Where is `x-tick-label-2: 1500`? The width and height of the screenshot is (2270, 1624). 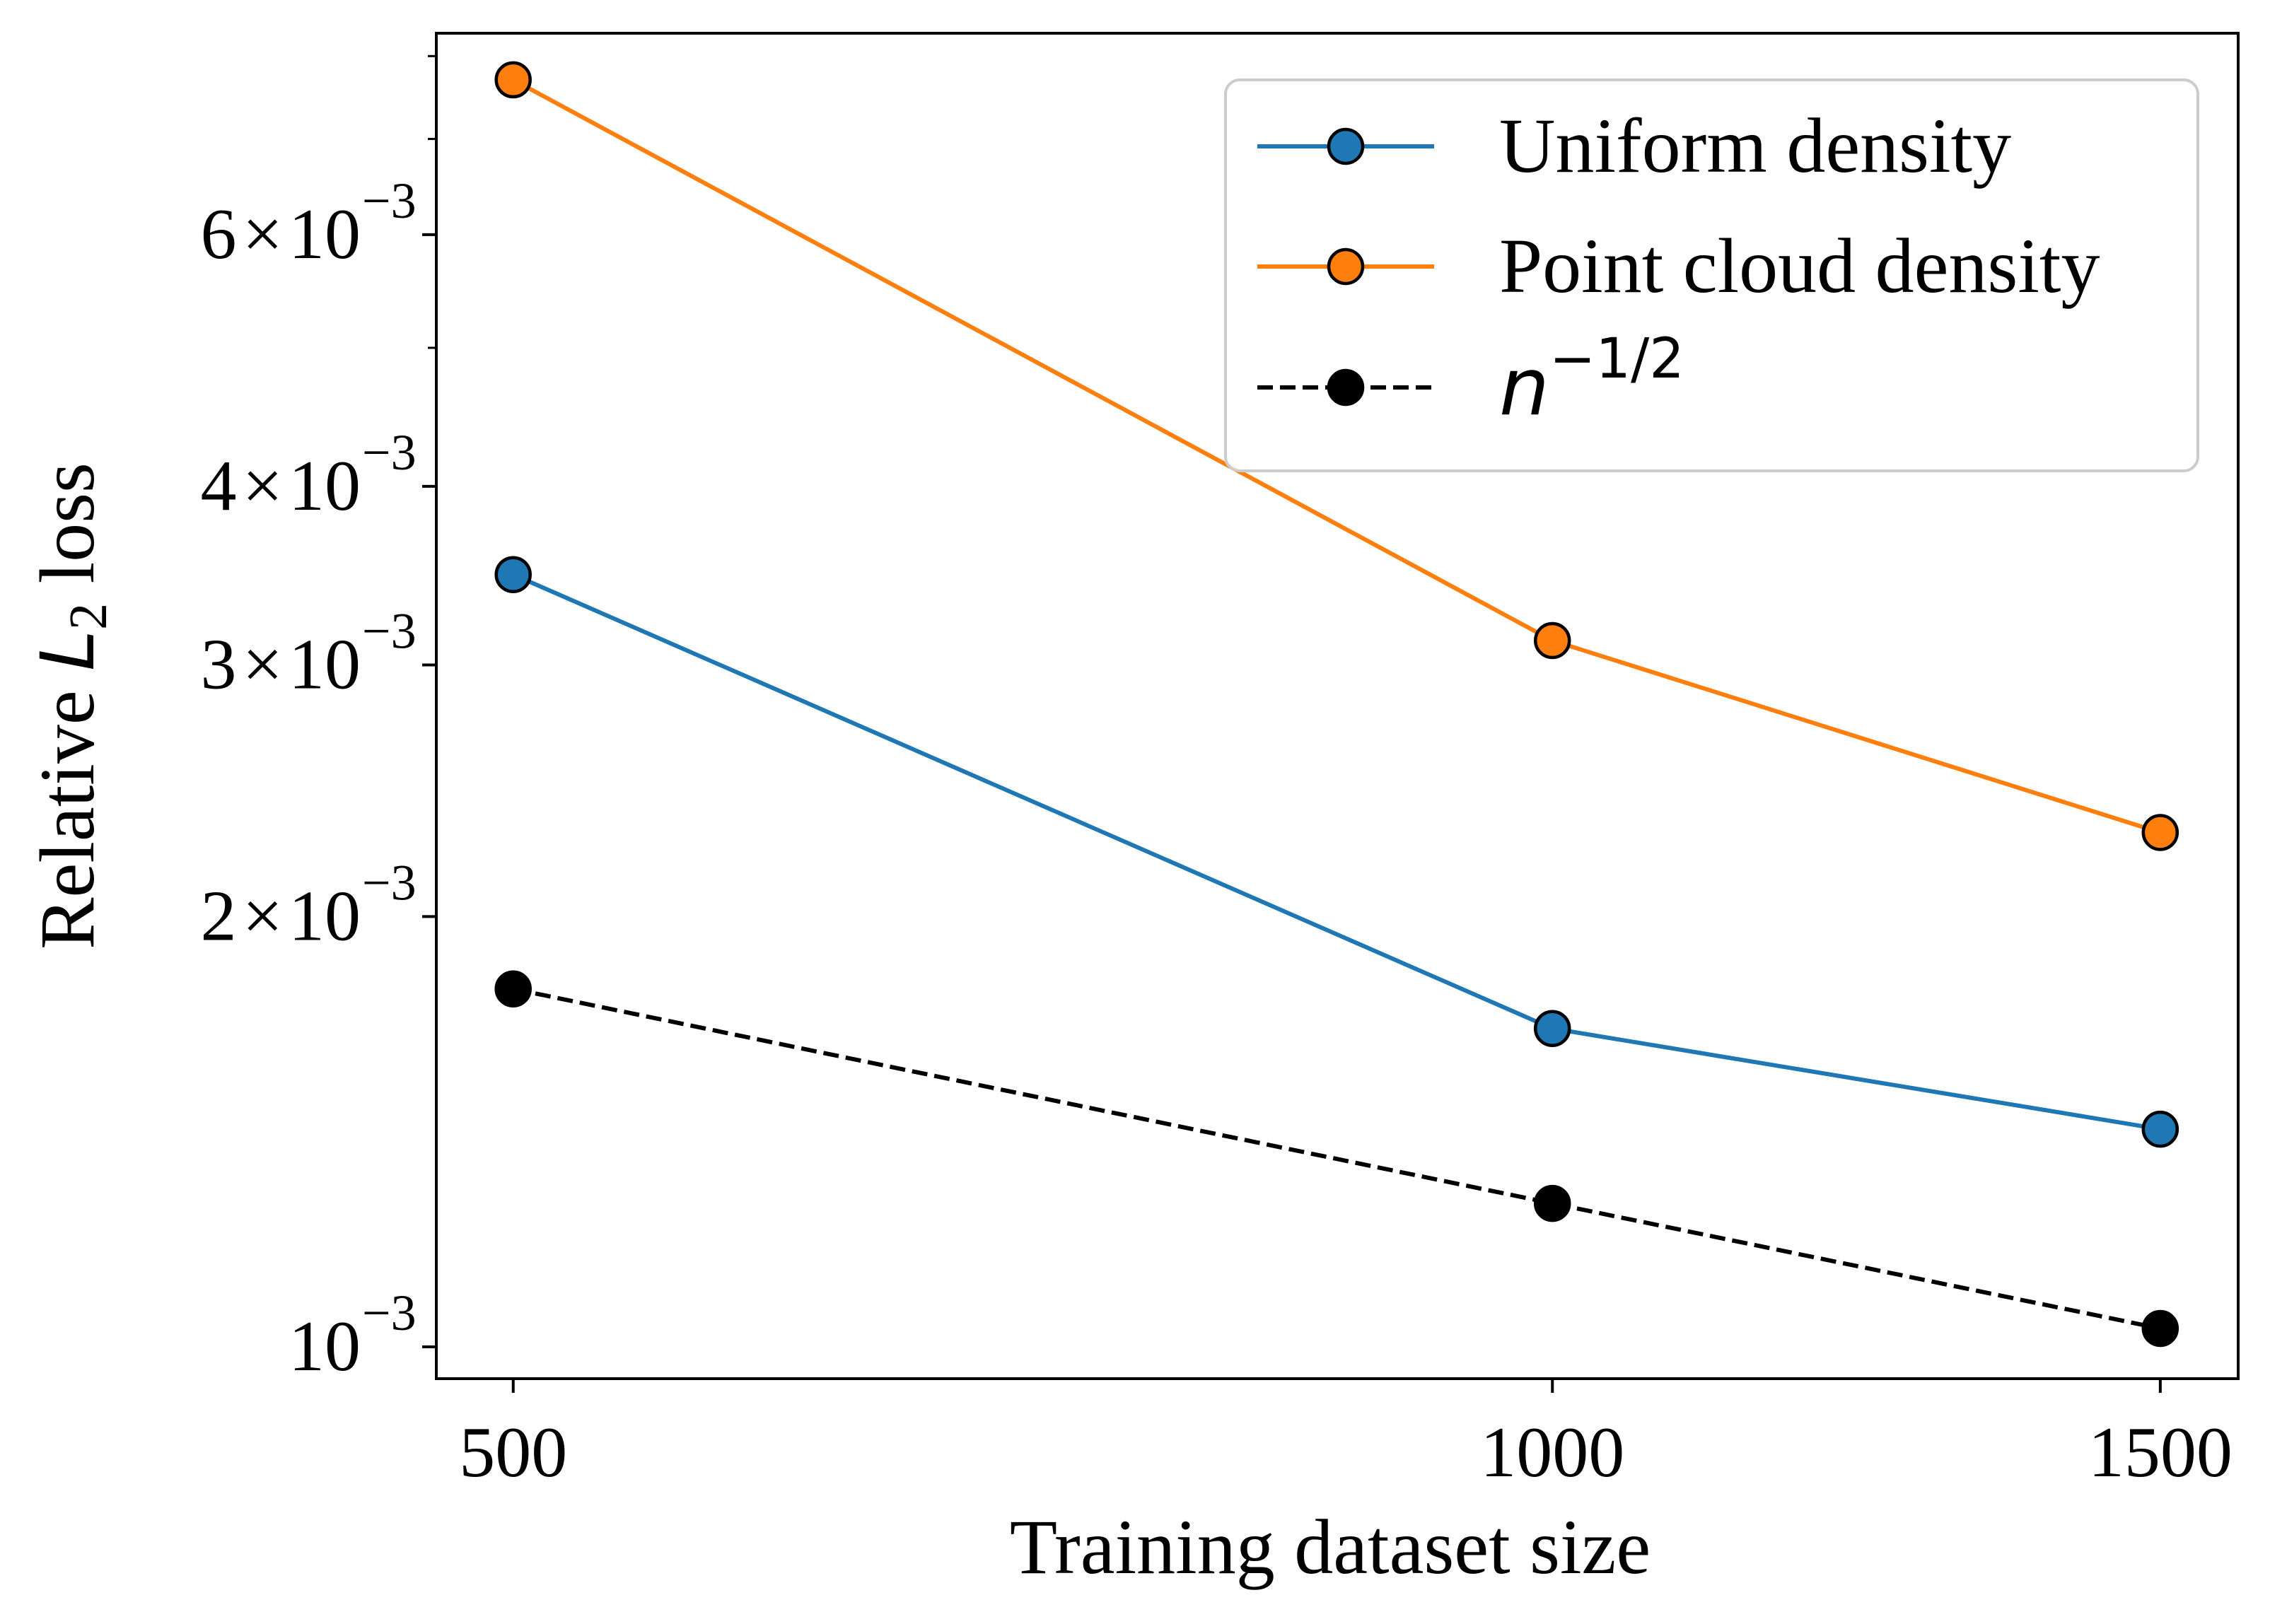
x-tick-label-2: 1500 is located at coordinates (2160, 1452).